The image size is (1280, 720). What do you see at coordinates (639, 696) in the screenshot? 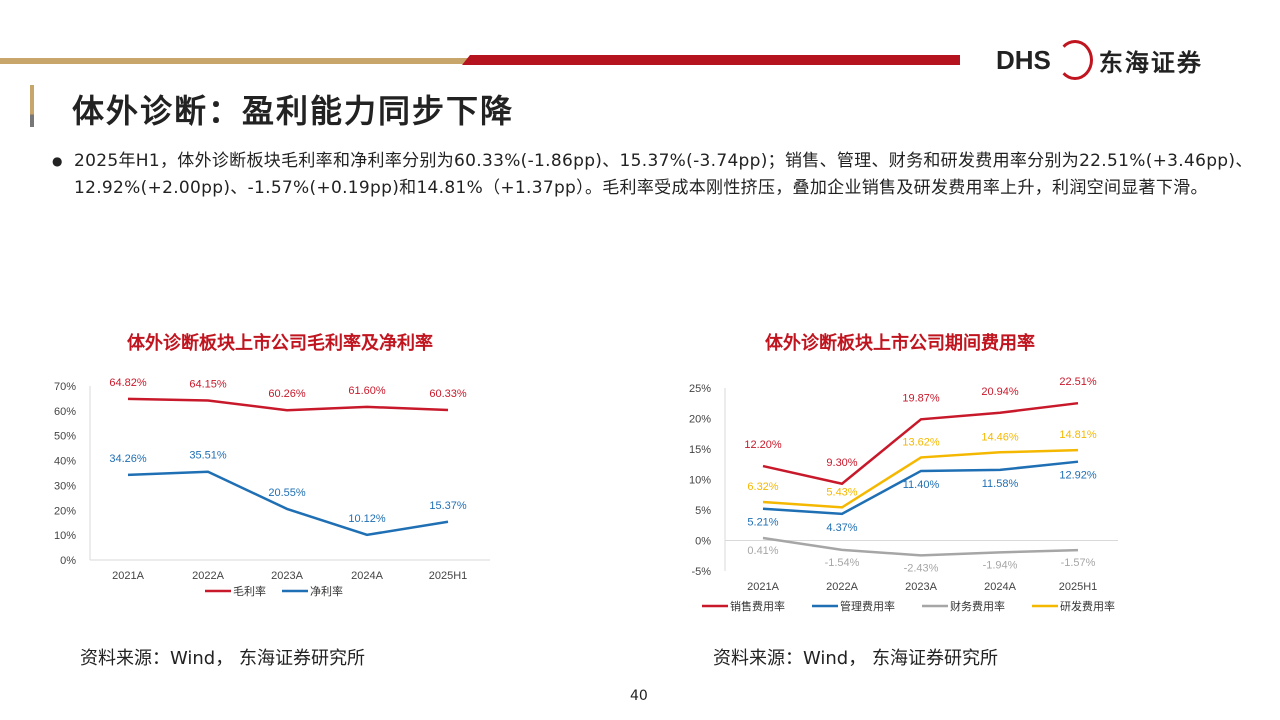
I see `page-number: 40` at bounding box center [639, 696].